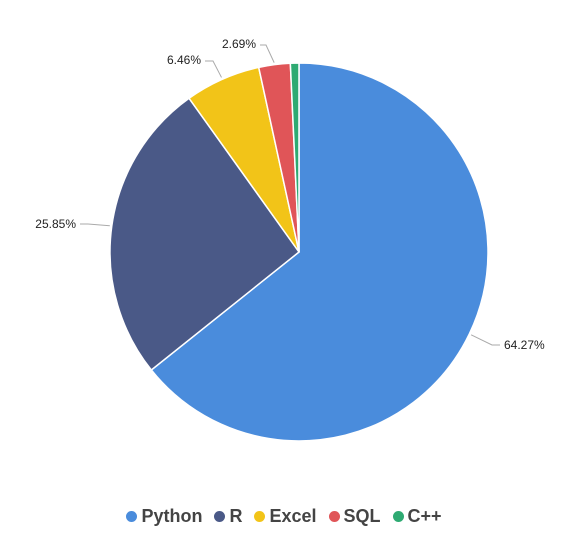 This screenshot has height=544, width=568. What do you see at coordinates (220, 516) in the screenshot?
I see `legend-swatch-r` at bounding box center [220, 516].